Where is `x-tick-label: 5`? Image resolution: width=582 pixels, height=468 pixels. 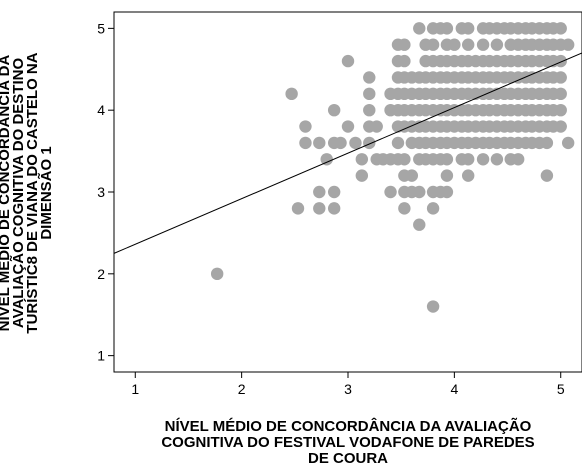
x-tick-label: 5 is located at coordinates (561, 389).